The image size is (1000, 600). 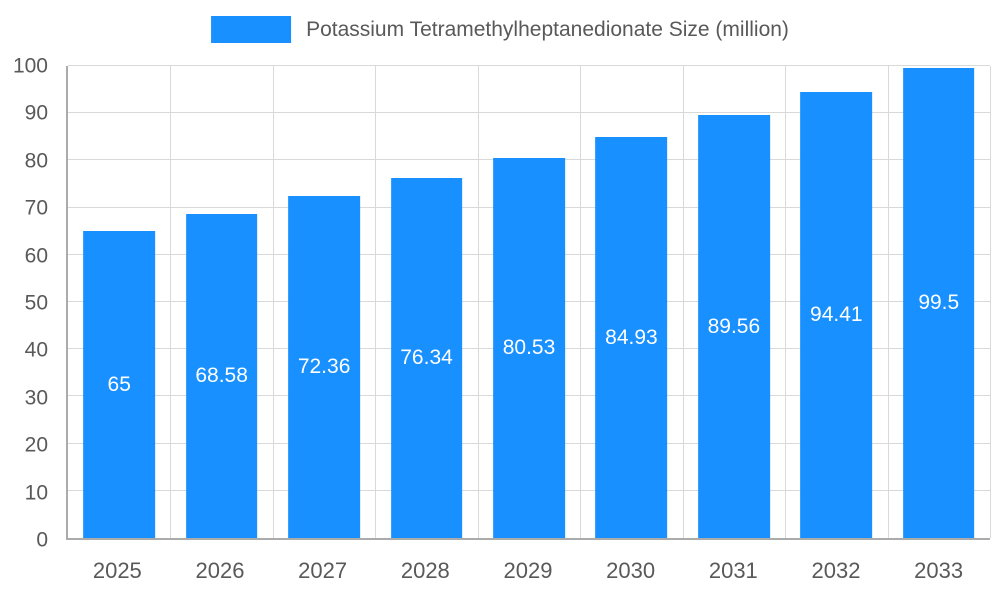 I want to click on legend-swatch, so click(x=251, y=29).